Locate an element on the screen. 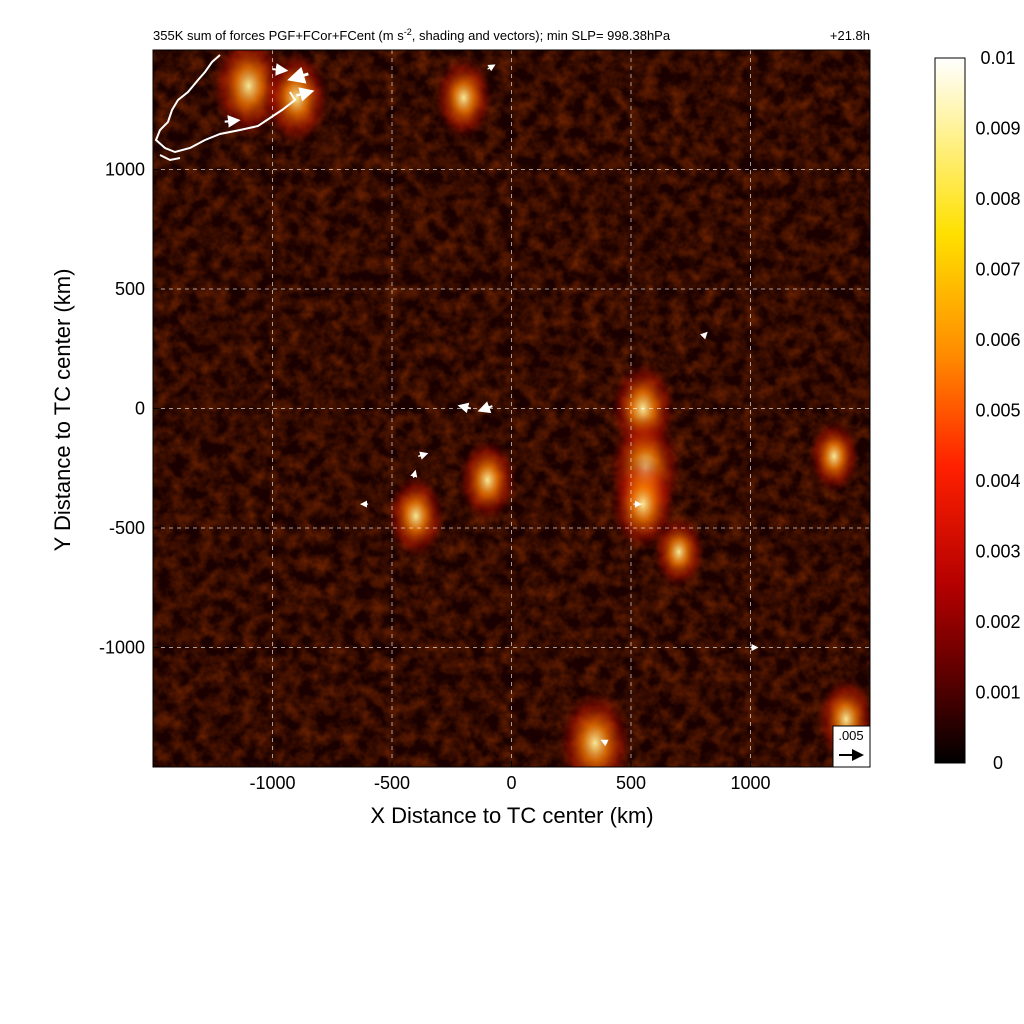  x-tick-label-2: 0 is located at coordinates (511, 783).